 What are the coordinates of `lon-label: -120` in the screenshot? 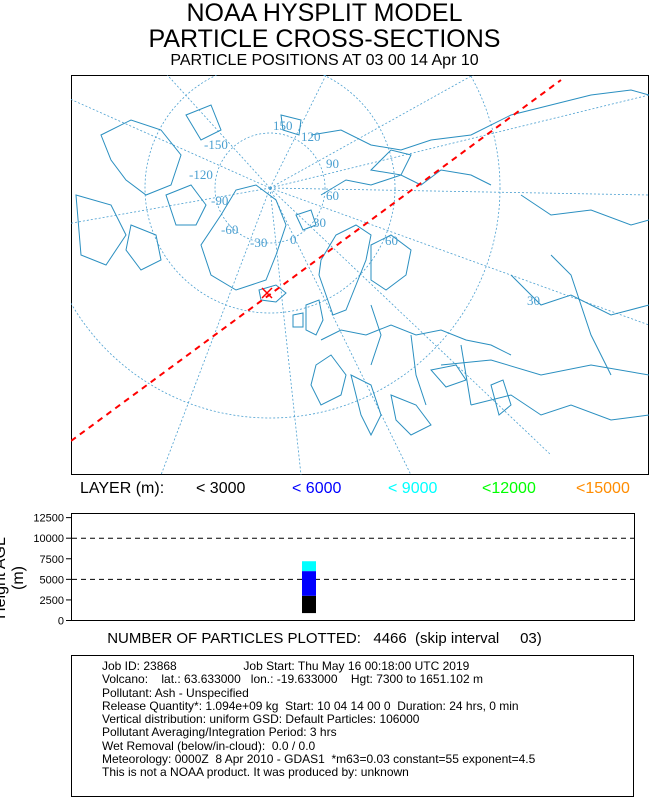 It's located at (201, 174).